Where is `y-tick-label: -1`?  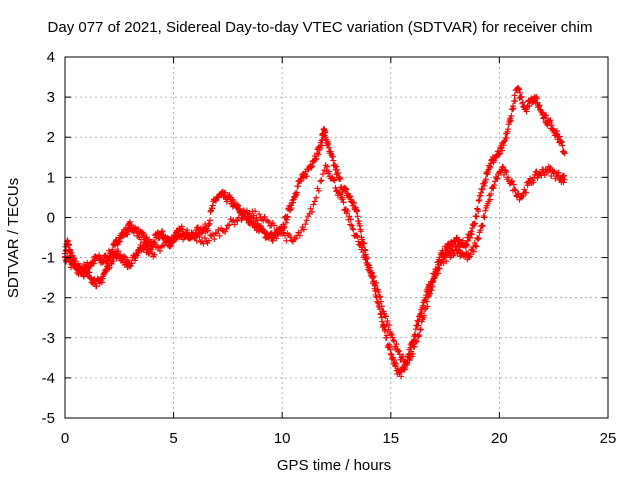 y-tick-label: -1 is located at coordinates (48, 258).